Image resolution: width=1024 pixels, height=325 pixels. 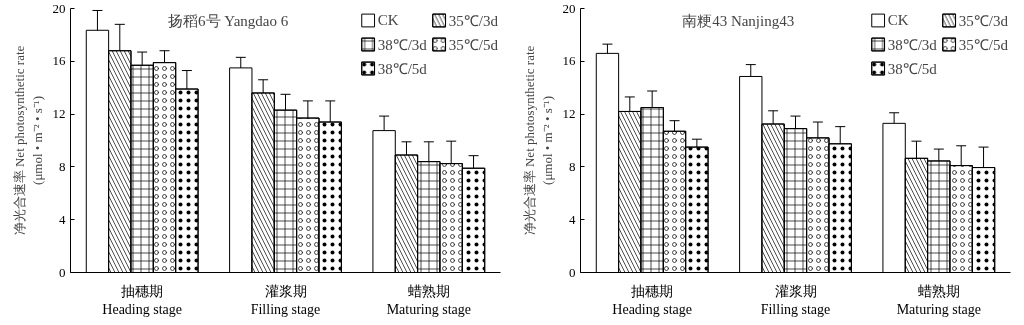 What do you see at coordinates (228, 20) in the screenshot?
I see `chart-title: 扬稻6号 Yangdao 6` at bounding box center [228, 20].